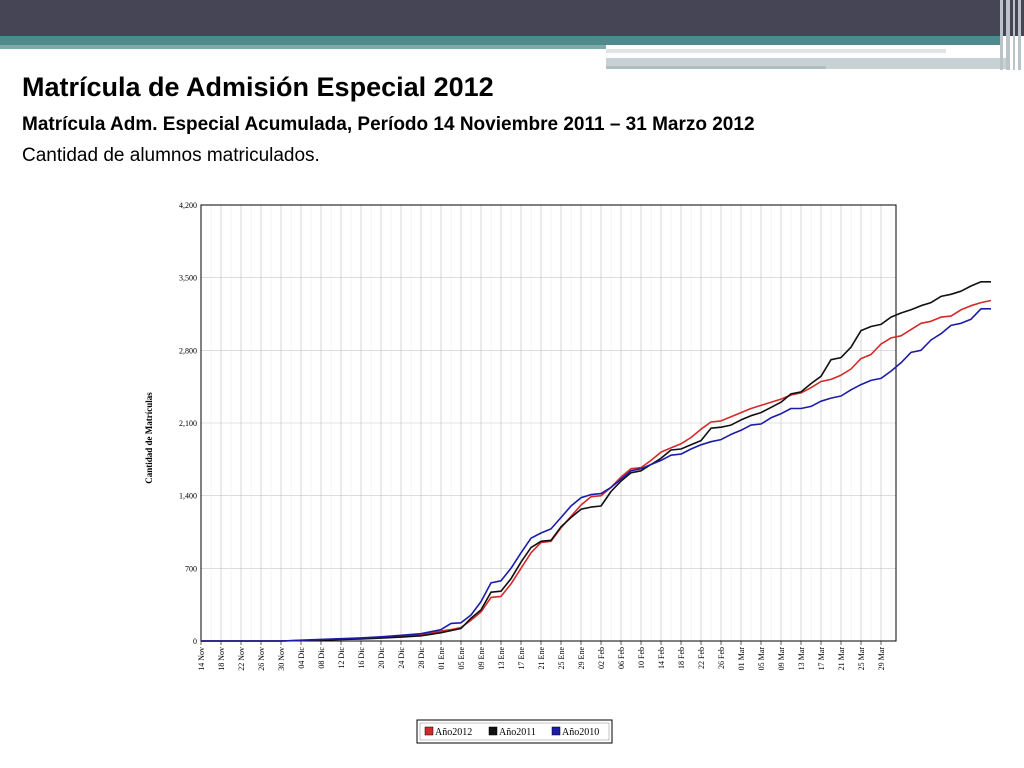  I want to click on legend-label: Año2011, so click(517, 732).